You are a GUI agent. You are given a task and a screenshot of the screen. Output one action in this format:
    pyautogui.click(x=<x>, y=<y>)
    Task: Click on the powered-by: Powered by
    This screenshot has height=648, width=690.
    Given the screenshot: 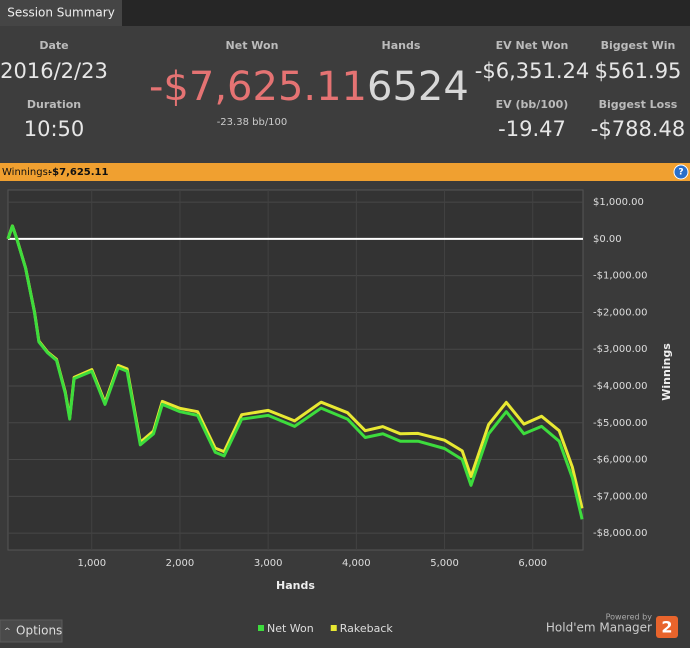 What is the action you would take?
    pyautogui.click(x=629, y=617)
    